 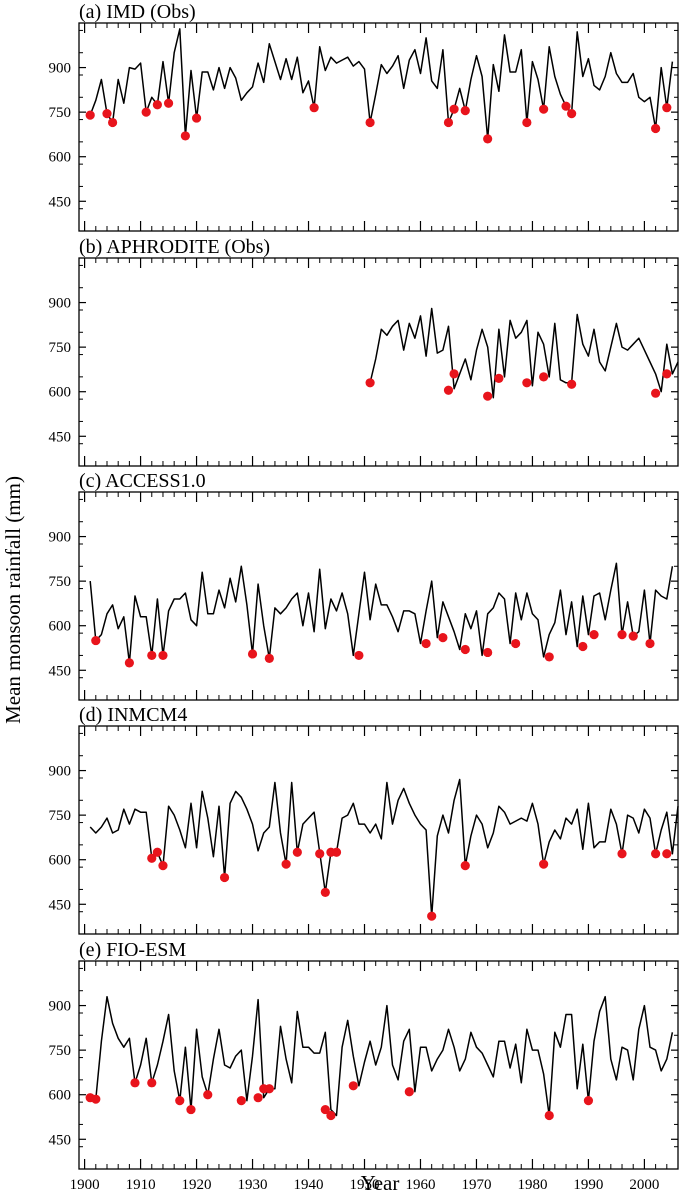 I want to click on x-tick-label: 1970, so click(x=476, y=1185).